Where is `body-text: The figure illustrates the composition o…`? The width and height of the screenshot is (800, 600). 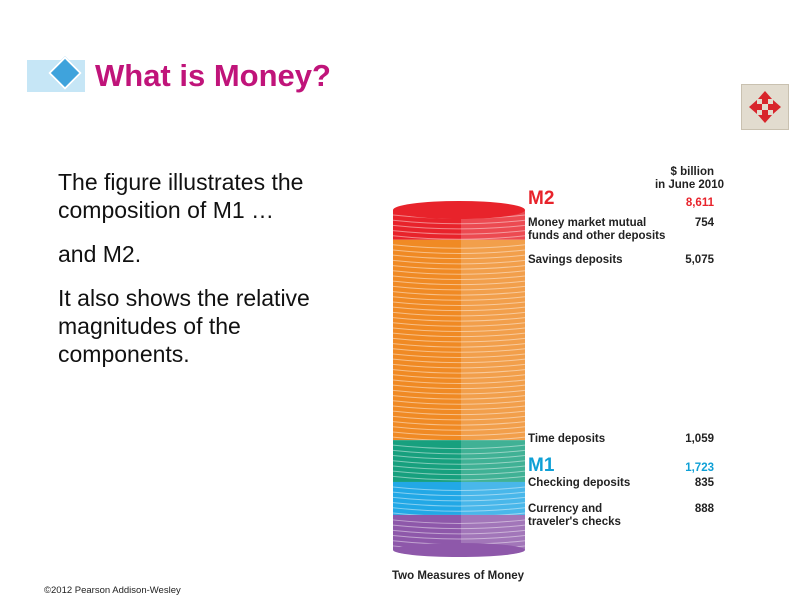 body-text: The figure illustrates the composition o… is located at coordinates (208, 276).